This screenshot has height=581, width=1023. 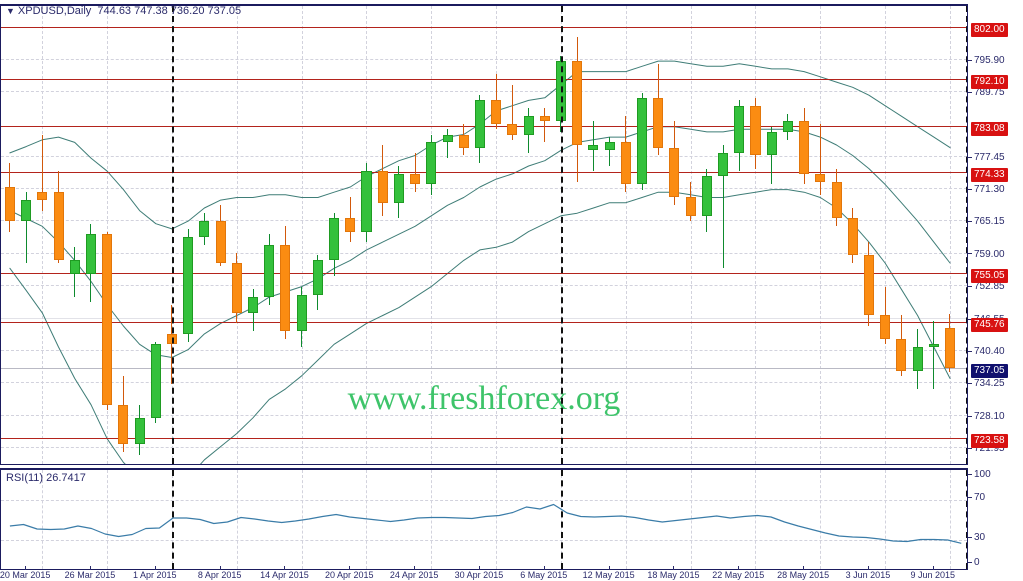 I want to click on time-axis-label: 22 May 2015, so click(x=738, y=575).